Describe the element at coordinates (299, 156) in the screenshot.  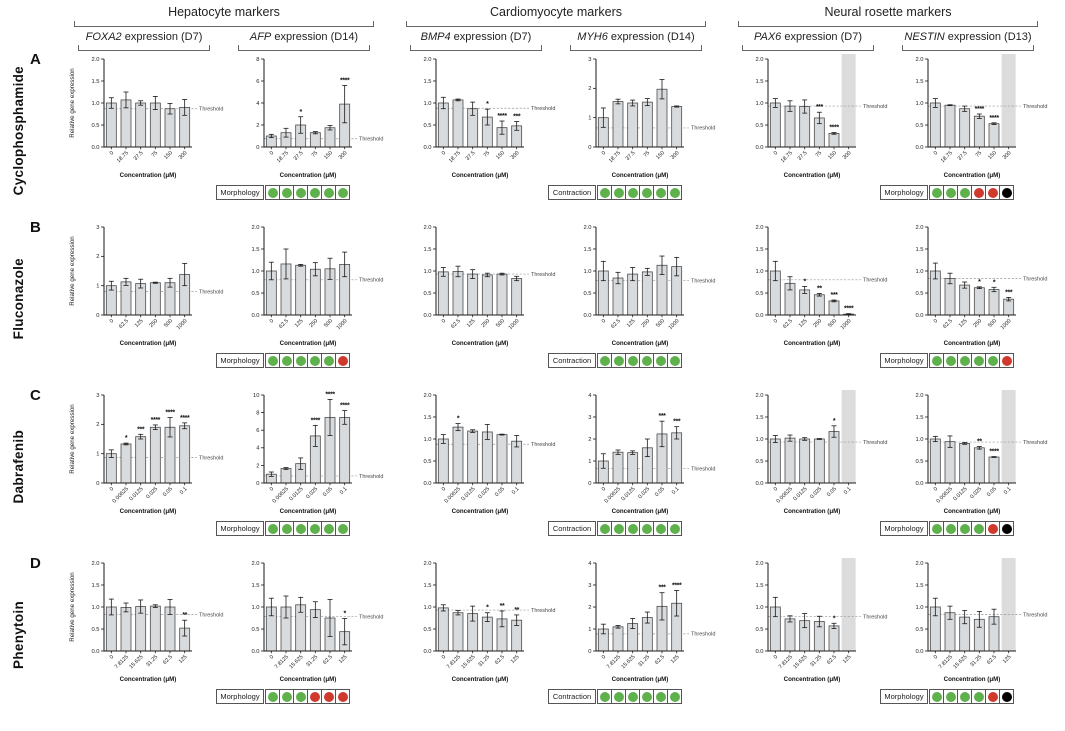
I see `x-tick-label: 37.5` at that location.